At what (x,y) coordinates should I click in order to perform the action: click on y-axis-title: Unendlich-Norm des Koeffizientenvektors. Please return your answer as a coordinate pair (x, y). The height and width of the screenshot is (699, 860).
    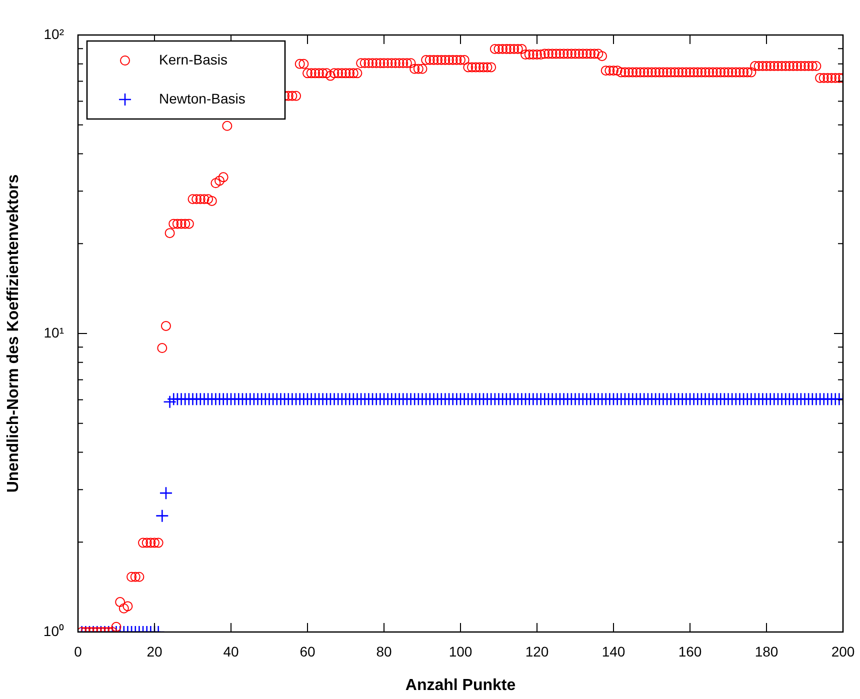
    Looking at the image, I should click on (13, 333).